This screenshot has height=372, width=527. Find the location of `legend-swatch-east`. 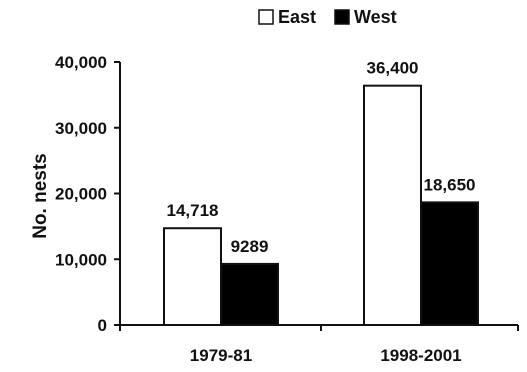

legend-swatch-east is located at coordinates (266, 17).